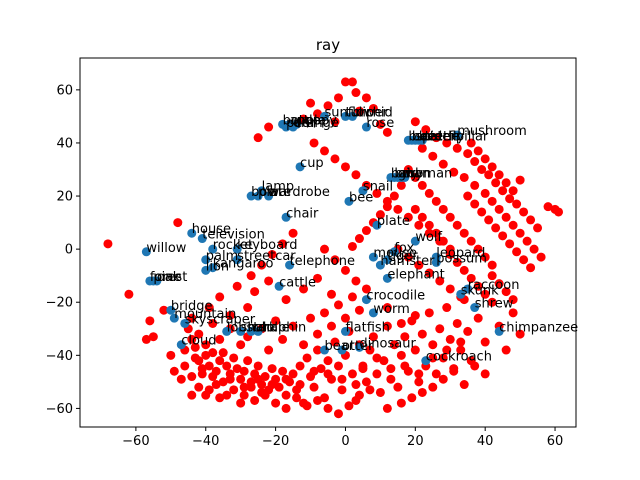  Describe the element at coordinates (299, 192) in the screenshot. I see `point-label: wardrobe` at that location.